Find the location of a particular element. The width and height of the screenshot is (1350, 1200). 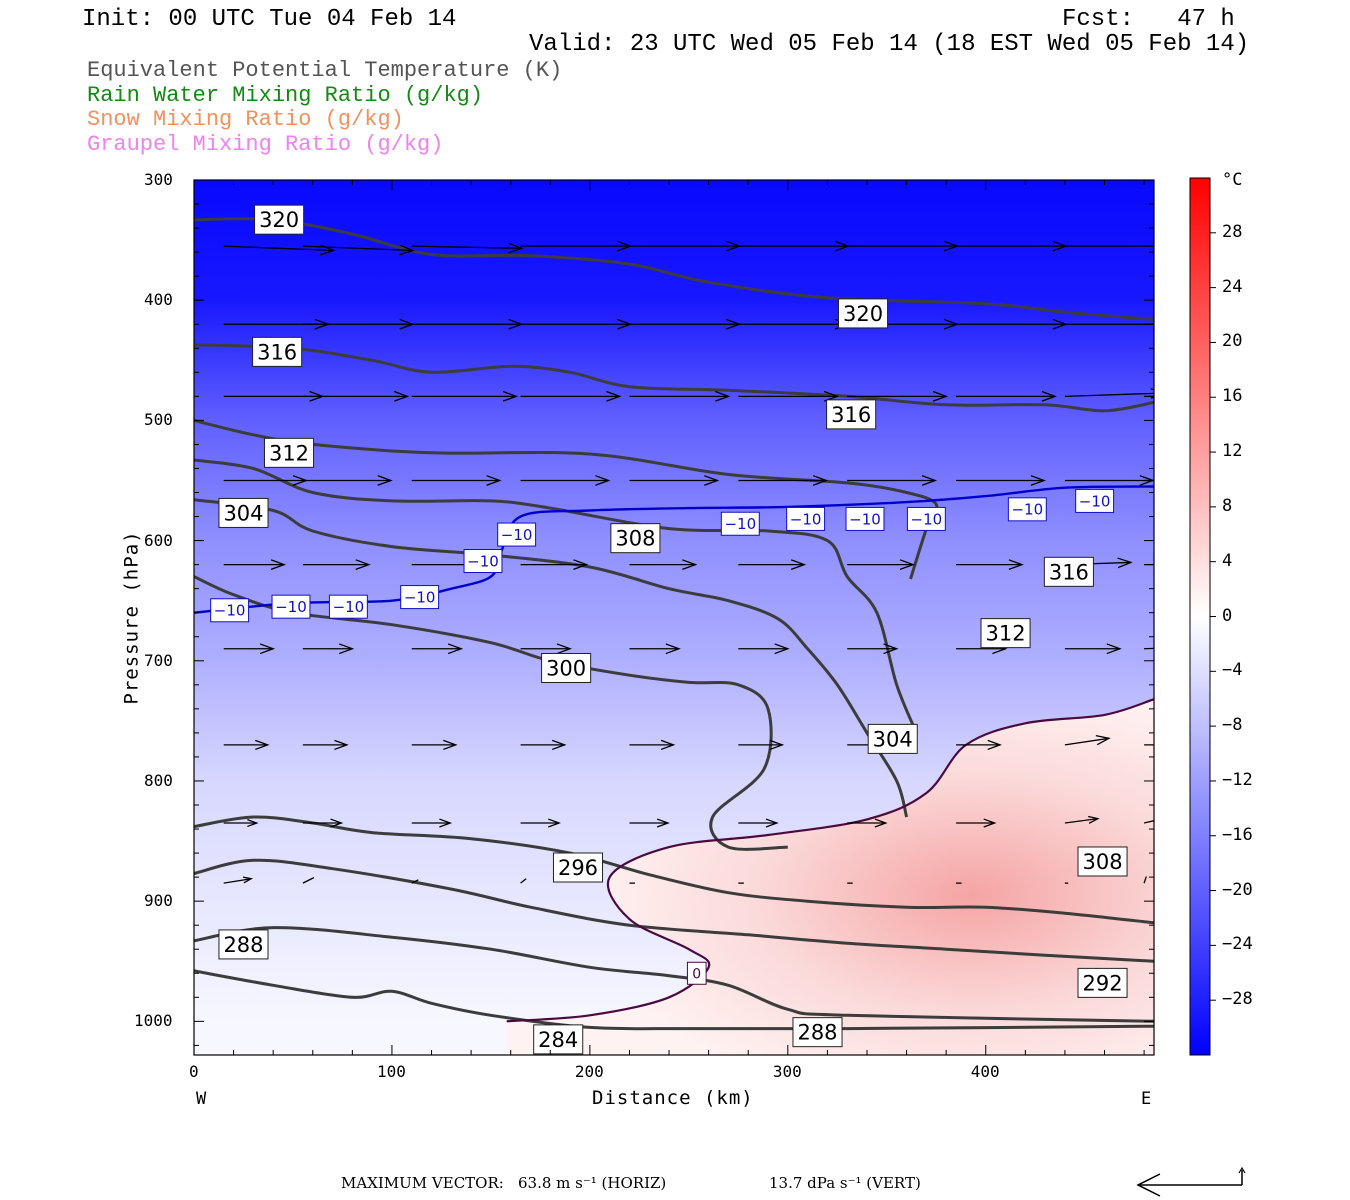

svg-text: 296 is located at coordinates (578, 868).